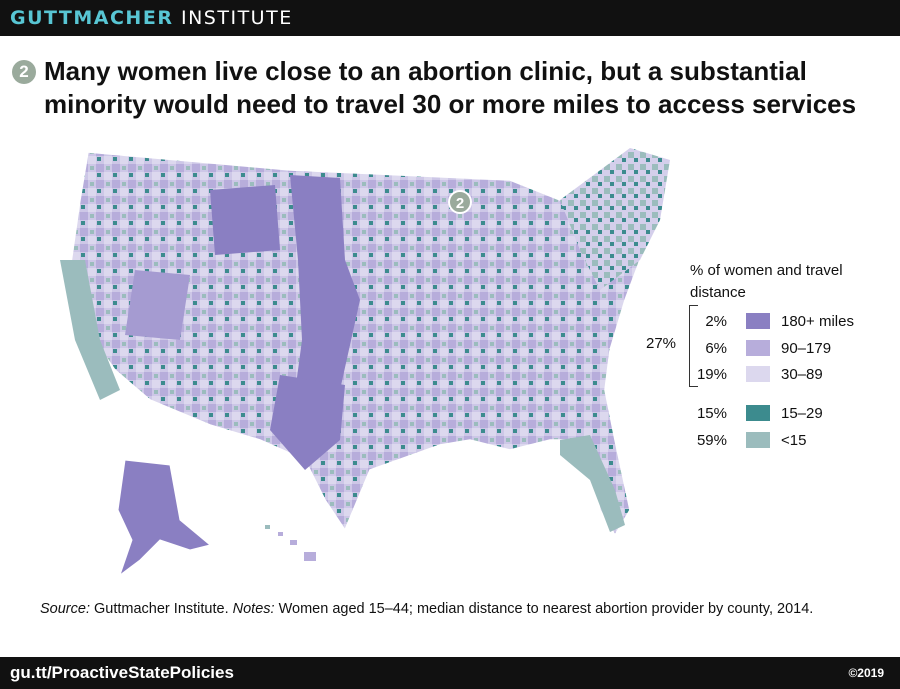 The width and height of the screenshot is (900, 689). Describe the element at coordinates (806, 348) in the screenshot. I see `legend-label: 90–179` at that location.